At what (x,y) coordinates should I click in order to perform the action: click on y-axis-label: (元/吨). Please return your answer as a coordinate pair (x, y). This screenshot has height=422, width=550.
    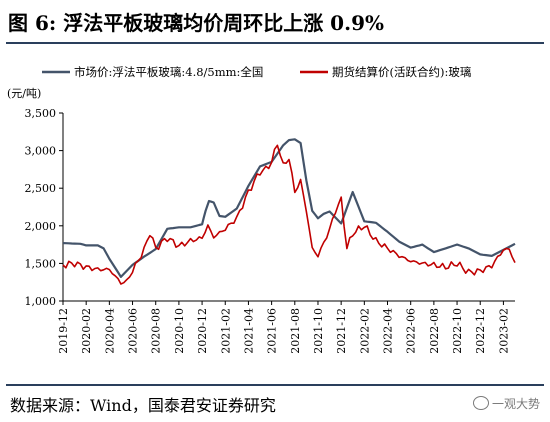
    Looking at the image, I should click on (24, 93).